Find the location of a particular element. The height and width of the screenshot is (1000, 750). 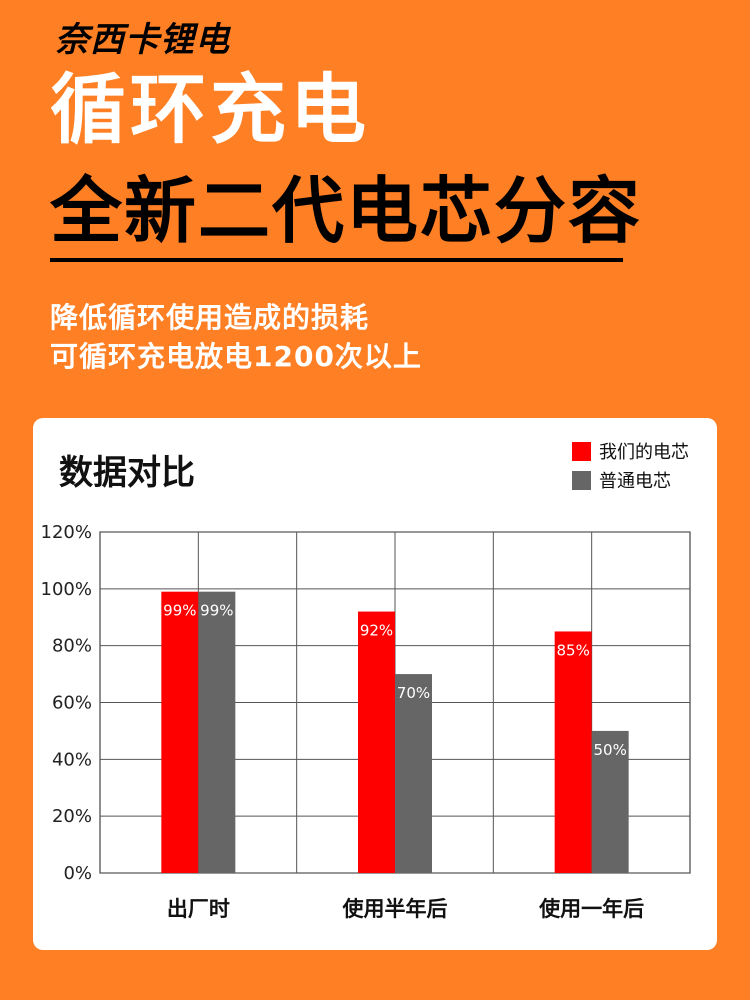

x-axis: 出厂时 使用半年后 使用一年后 is located at coordinates (405, 909).